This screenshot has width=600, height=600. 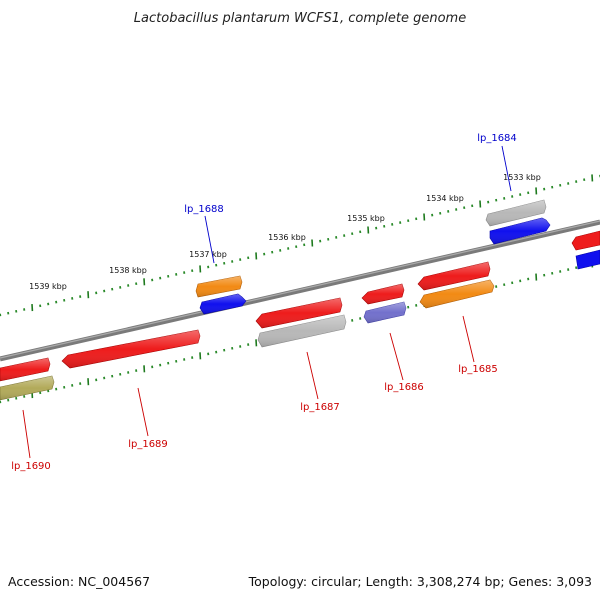 What do you see at coordinates (148, 444) in the screenshot?
I see `gene-label-lp-1689: lp_1689` at bounding box center [148, 444].